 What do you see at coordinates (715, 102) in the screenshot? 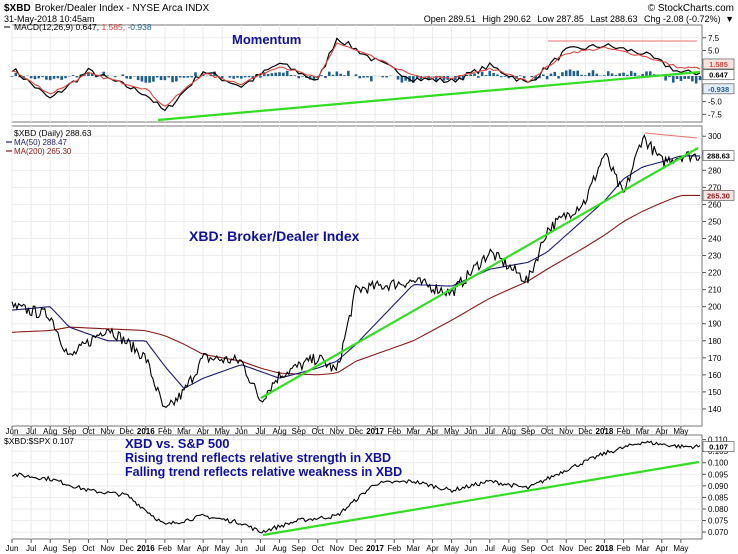
I see `y-tick-label: -5.0` at bounding box center [715, 102].